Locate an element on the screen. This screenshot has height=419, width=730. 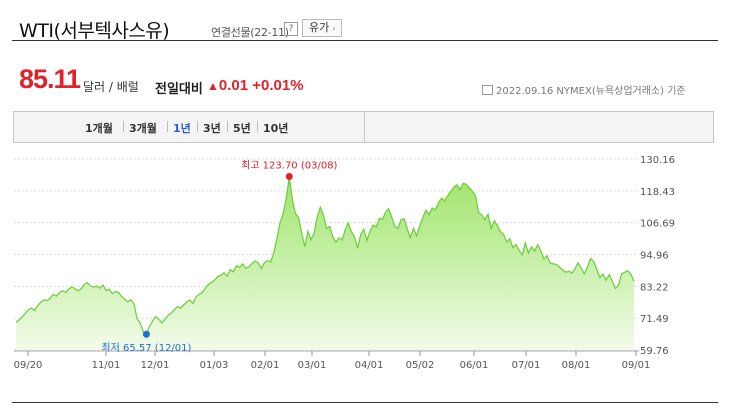
x-tick-label: 11/01 is located at coordinates (106, 365).